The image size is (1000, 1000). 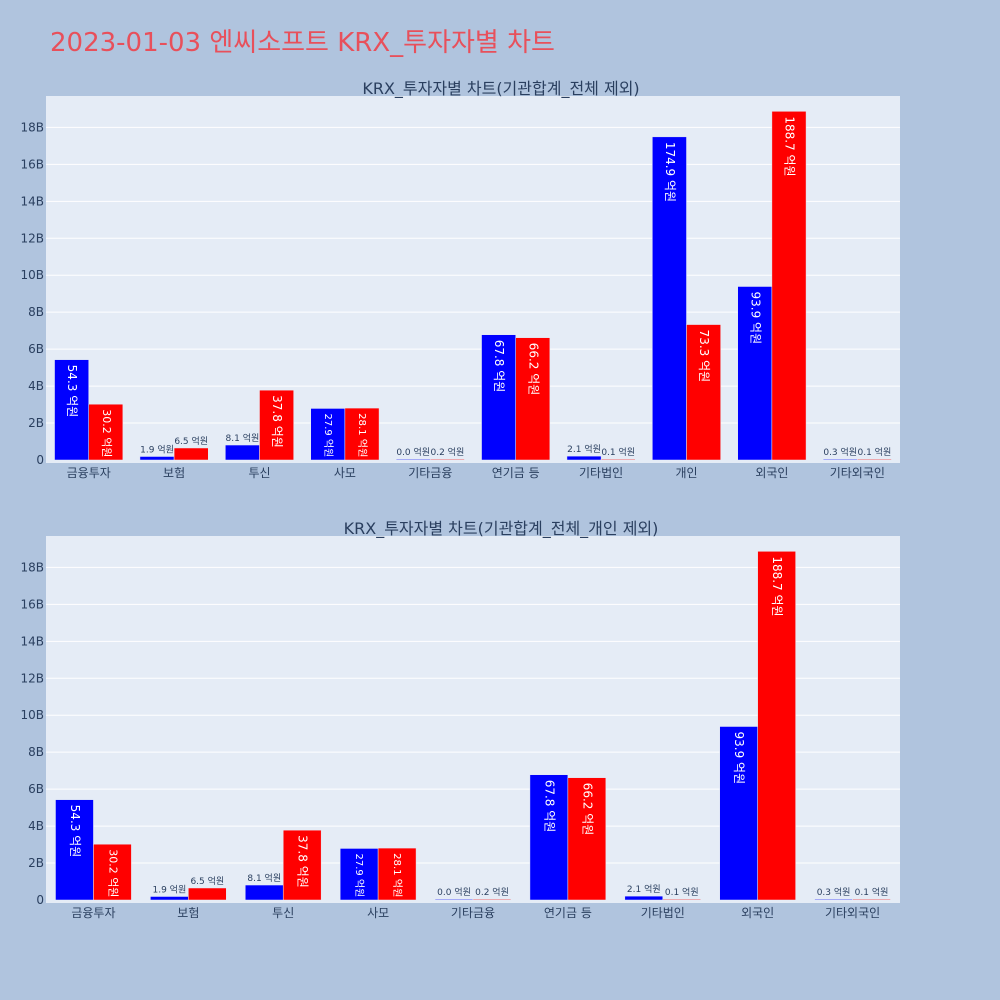 What do you see at coordinates (302, 43) in the screenshot?
I see `page-title: 2023-01-03 엔씨소프트 KRX_투자자별 차트` at bounding box center [302, 43].